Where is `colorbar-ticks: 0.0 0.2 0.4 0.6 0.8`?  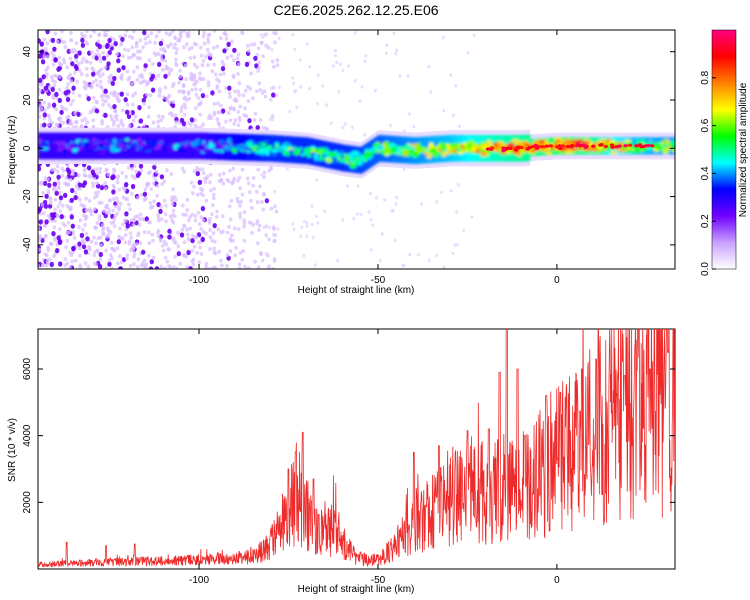
colorbar-ticks: 0.0 0.2 0.4 0.6 0.8 is located at coordinates (708, 173).